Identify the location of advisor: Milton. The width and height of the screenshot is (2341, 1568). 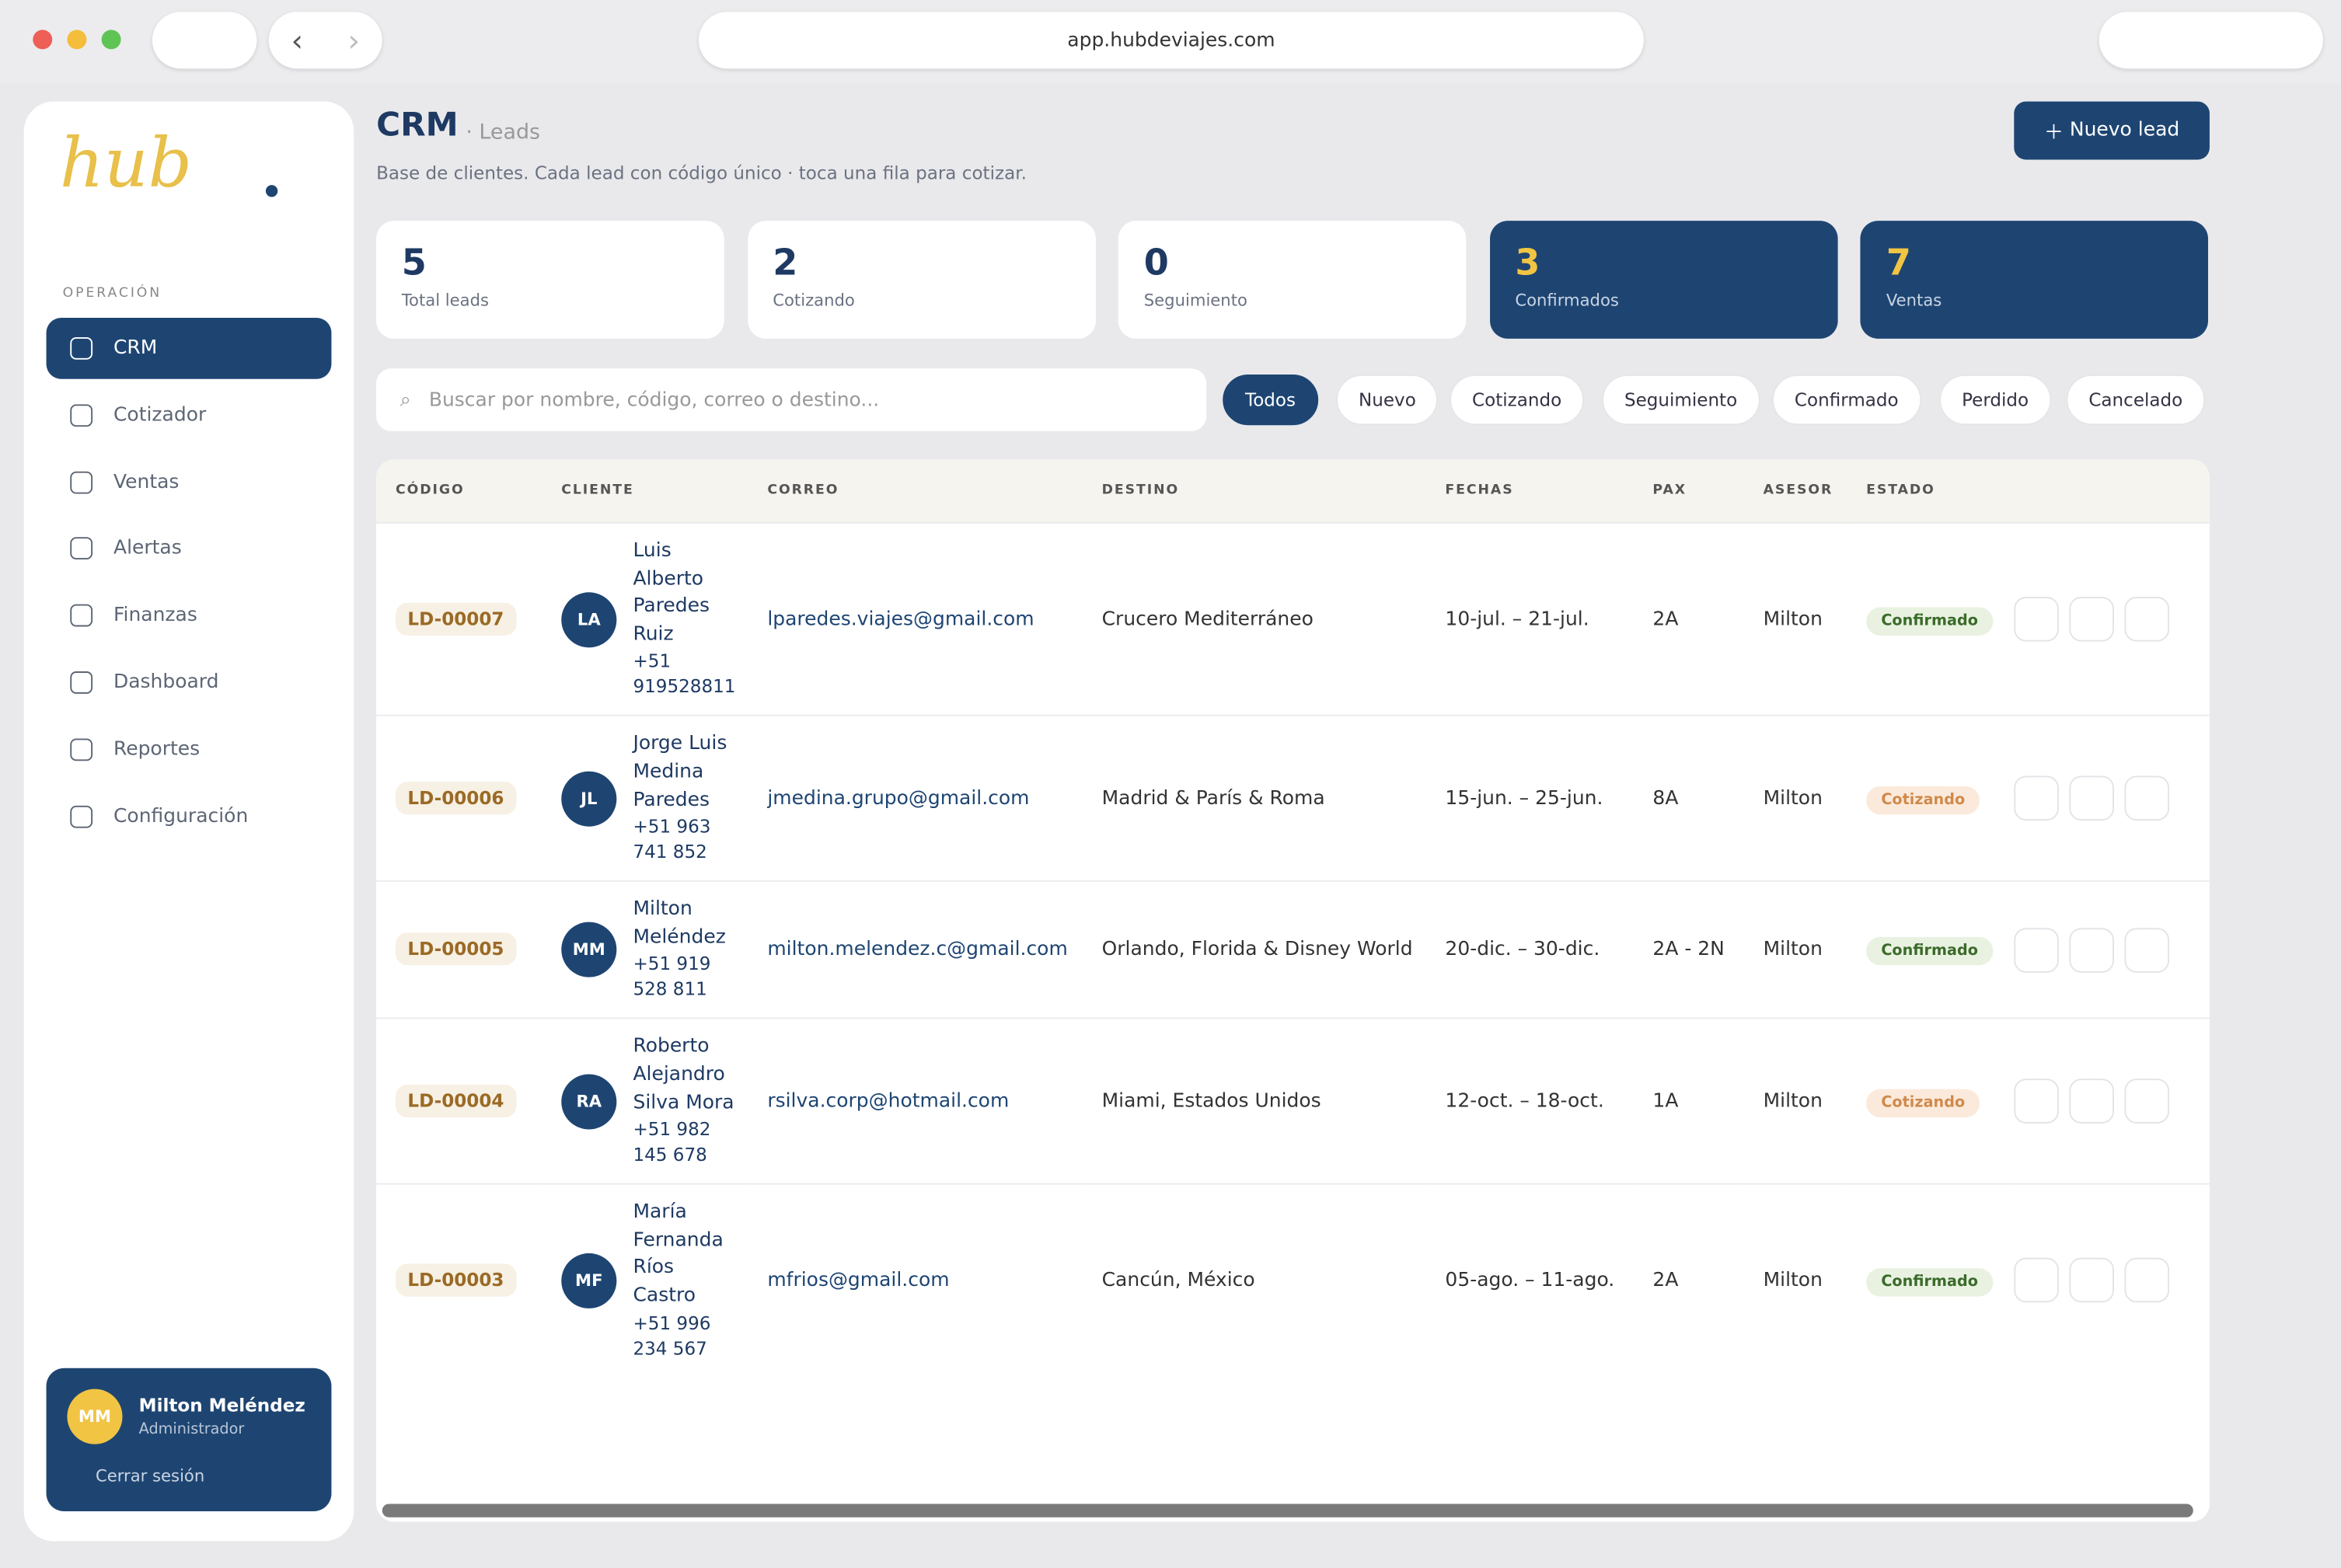
(1793, 798).